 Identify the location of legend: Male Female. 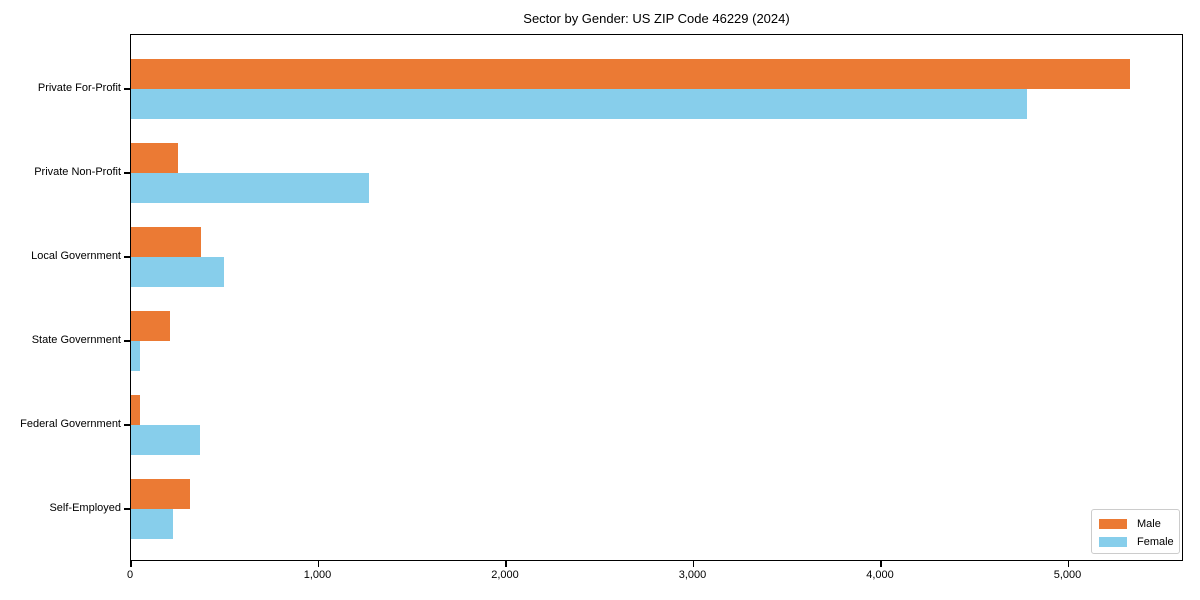
(1135, 531).